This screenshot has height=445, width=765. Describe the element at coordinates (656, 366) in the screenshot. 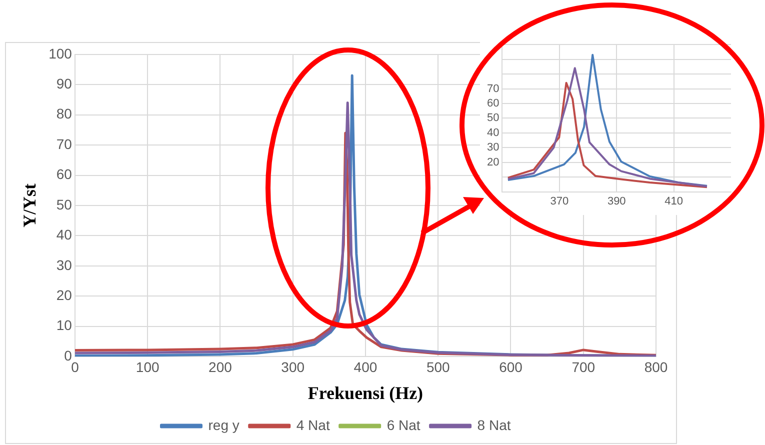

I see `x-tick-label: 800` at that location.